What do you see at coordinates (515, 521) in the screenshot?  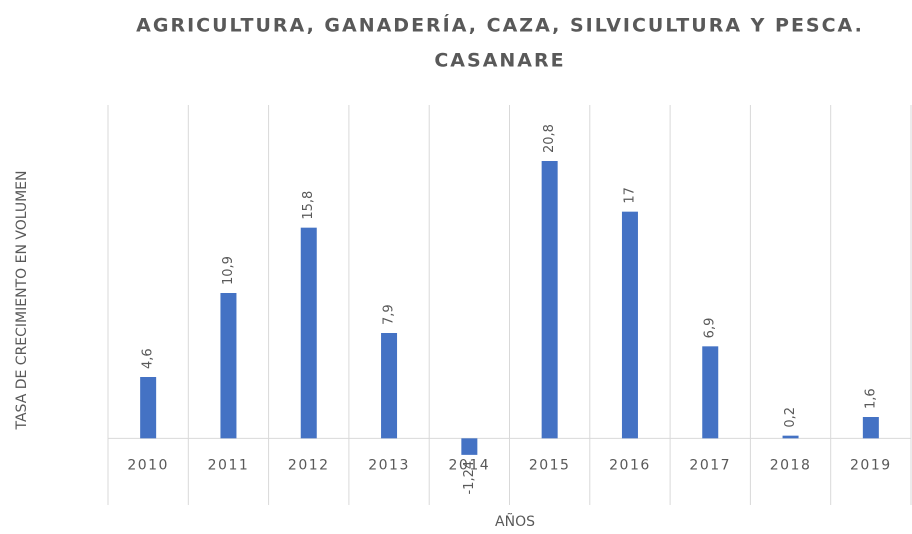 I see `x-axis-label: AÑOS` at bounding box center [515, 521].